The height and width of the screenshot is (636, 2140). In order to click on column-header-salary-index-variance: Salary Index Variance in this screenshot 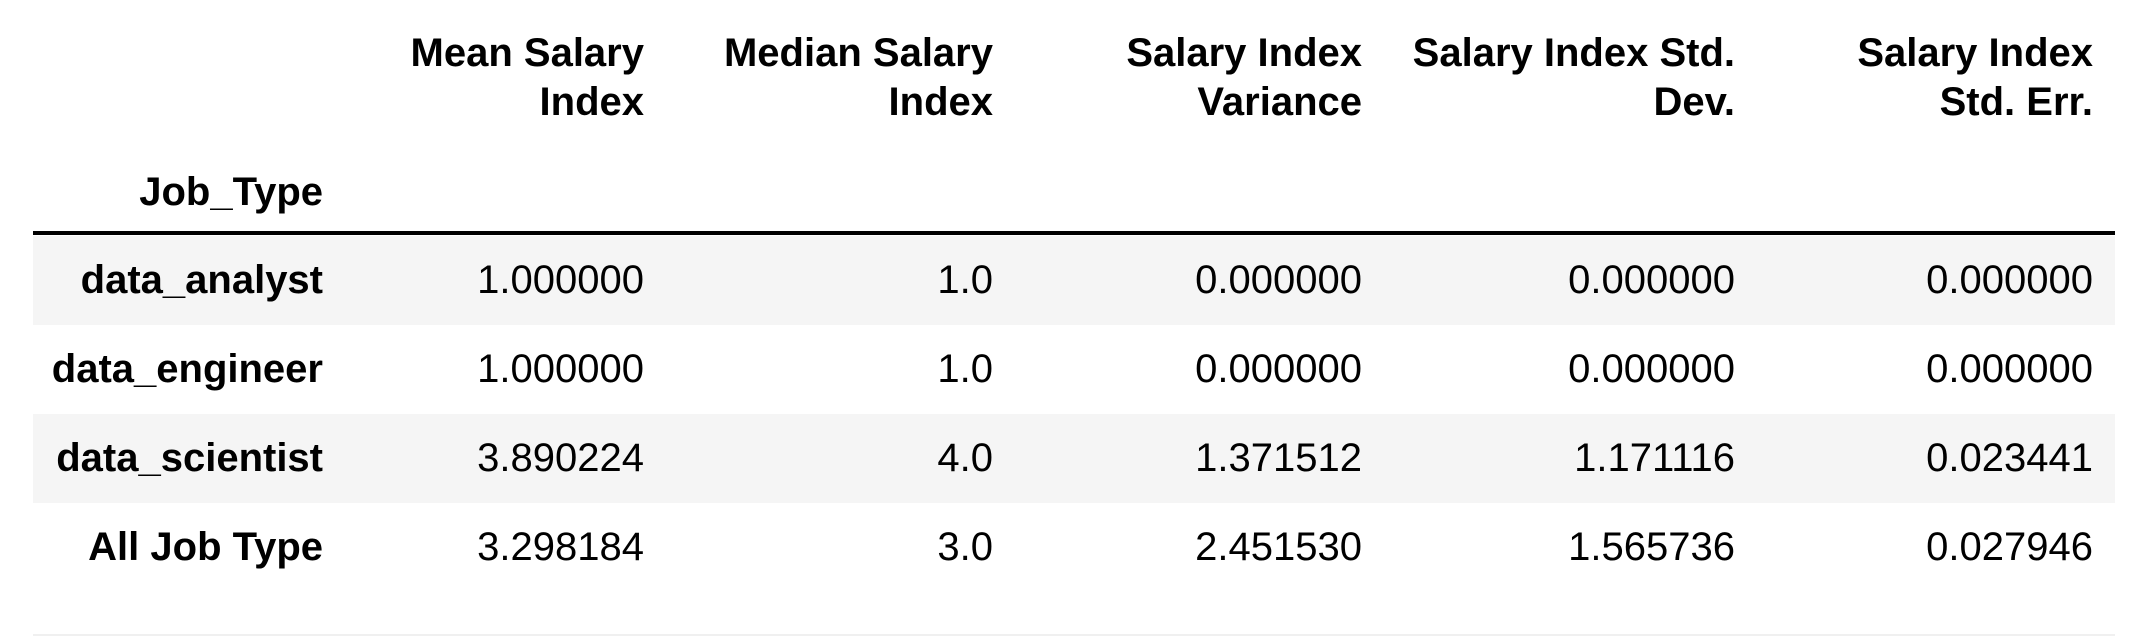, I will do `click(1244, 78)`.